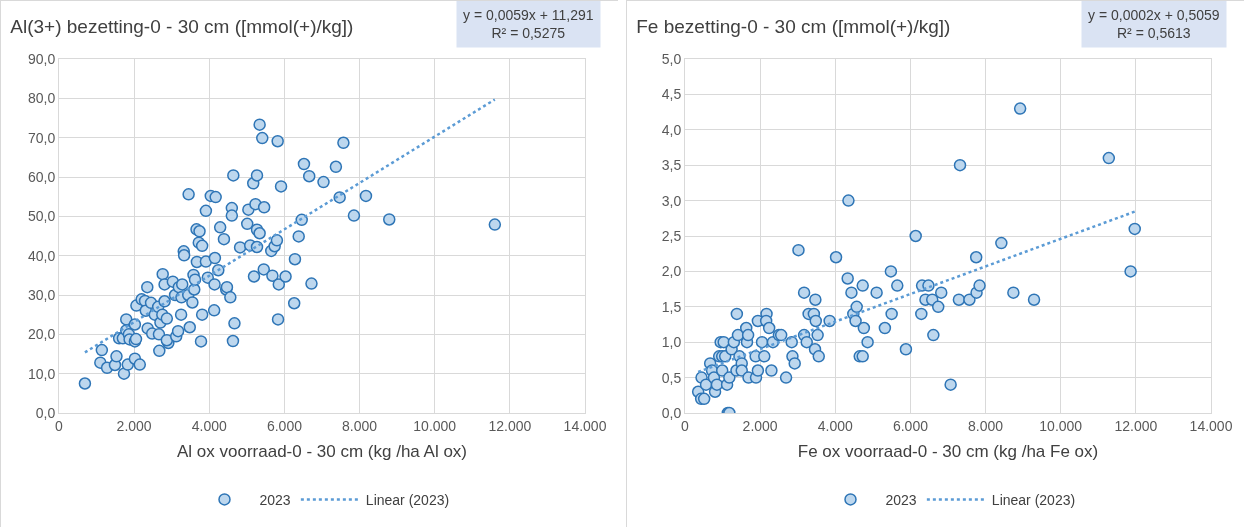  Describe the element at coordinates (322, 452) in the screenshot. I see `x-axis-title: Al ox voorraad-0 - 30 cm (kg /ha Al ox)` at that location.